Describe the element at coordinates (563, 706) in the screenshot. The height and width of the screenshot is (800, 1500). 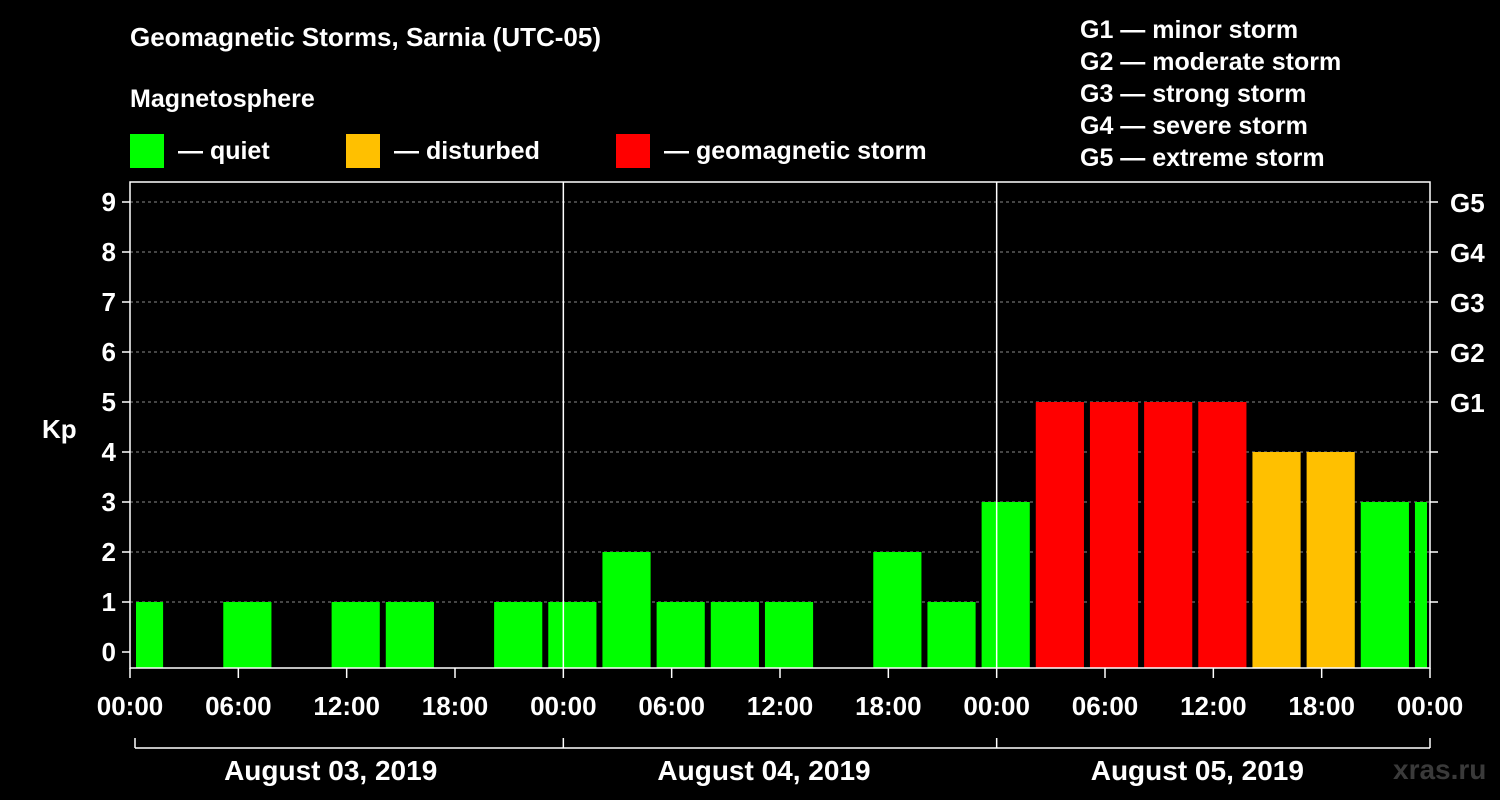
I see `x-tick-label-4: 00:00` at that location.